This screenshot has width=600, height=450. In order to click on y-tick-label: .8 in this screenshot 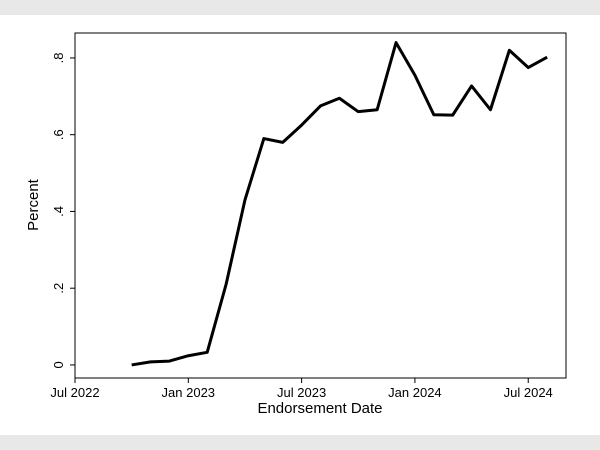, I will do `click(58, 58)`.